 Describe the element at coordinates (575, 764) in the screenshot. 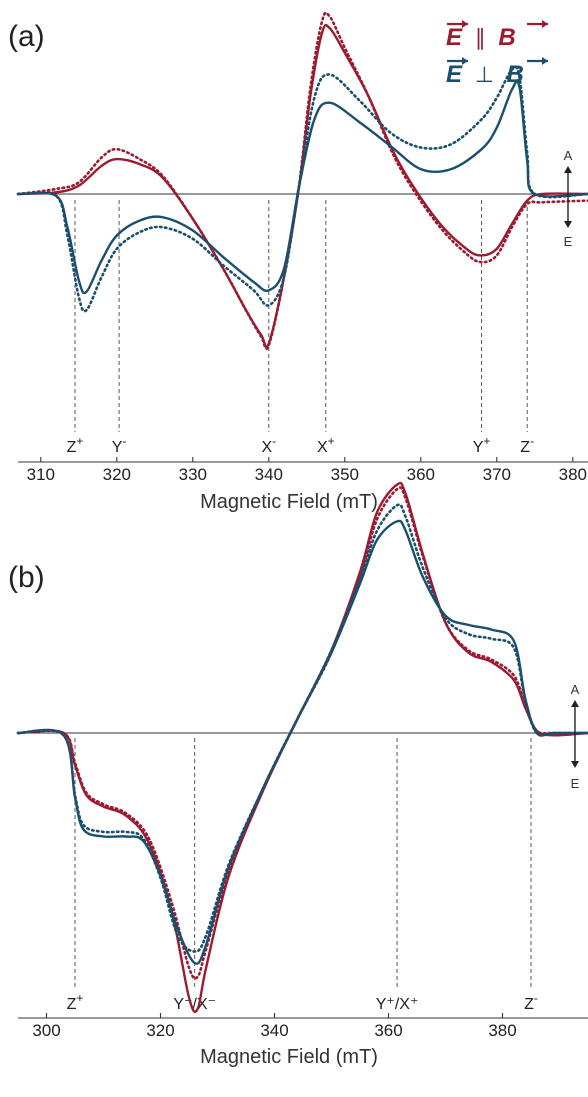

I see `panel-b-ae-arrowhead-down` at that location.